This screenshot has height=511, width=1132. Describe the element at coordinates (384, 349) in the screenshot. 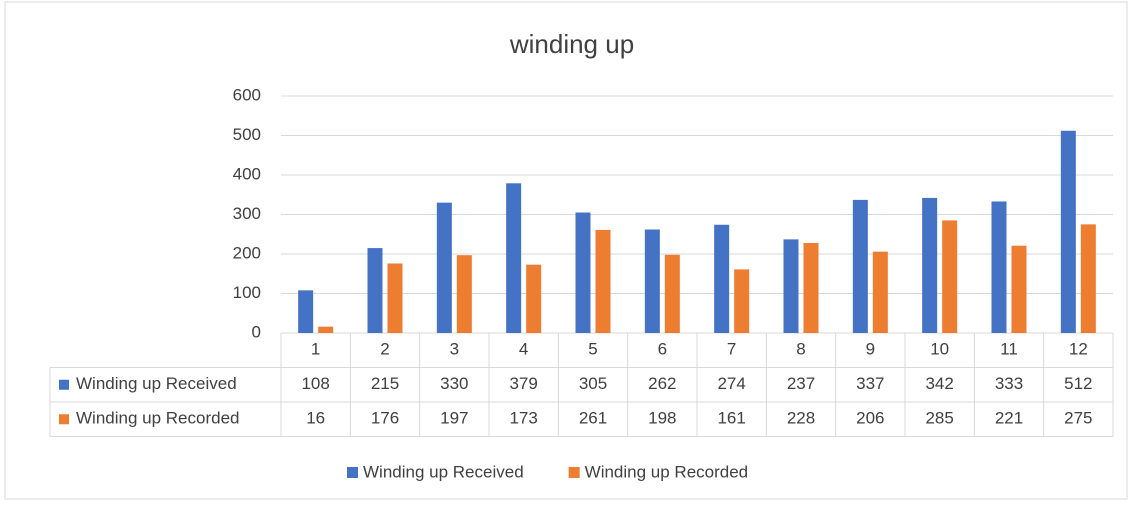

I see `x-tick-label: 2` at that location.